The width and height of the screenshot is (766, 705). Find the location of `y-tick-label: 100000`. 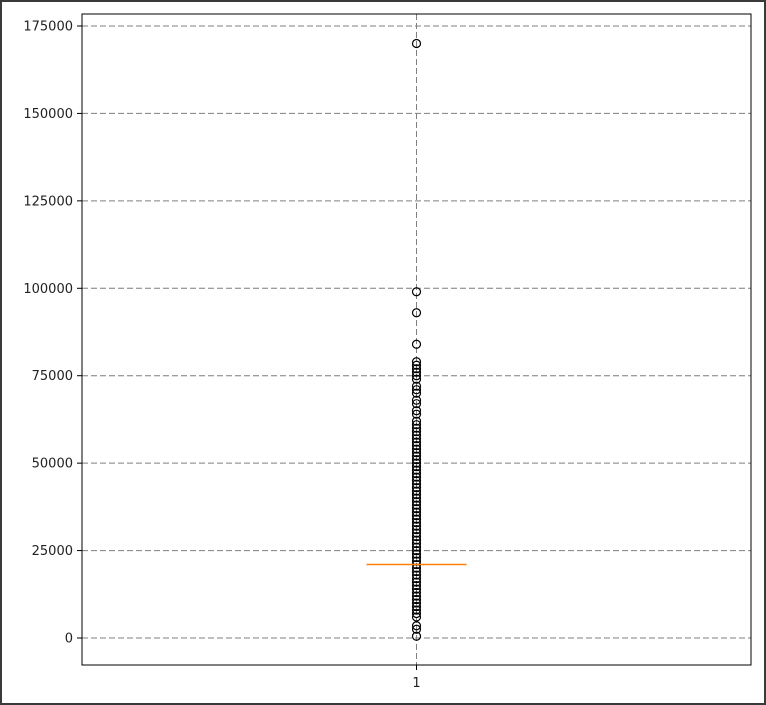

y-tick-label: 100000 is located at coordinates (48, 289).